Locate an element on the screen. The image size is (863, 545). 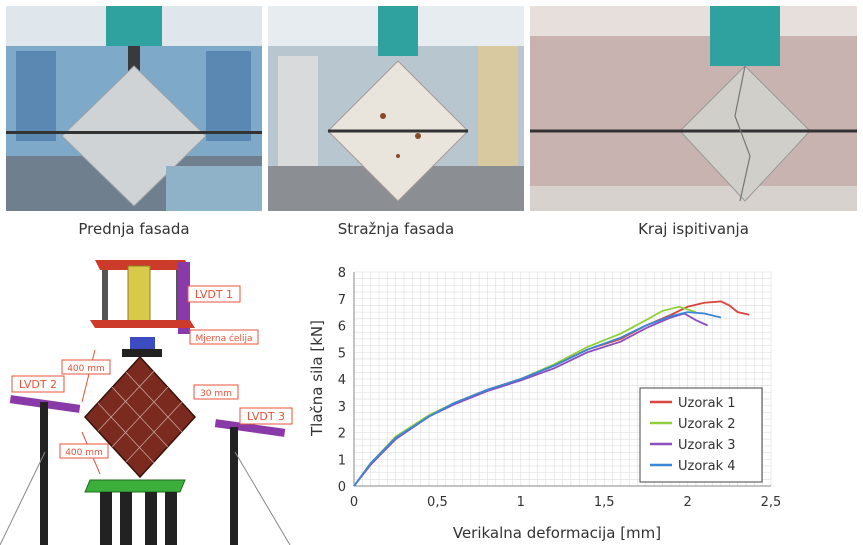
caption-front-facade: Prednja fasada is located at coordinates (134, 229).